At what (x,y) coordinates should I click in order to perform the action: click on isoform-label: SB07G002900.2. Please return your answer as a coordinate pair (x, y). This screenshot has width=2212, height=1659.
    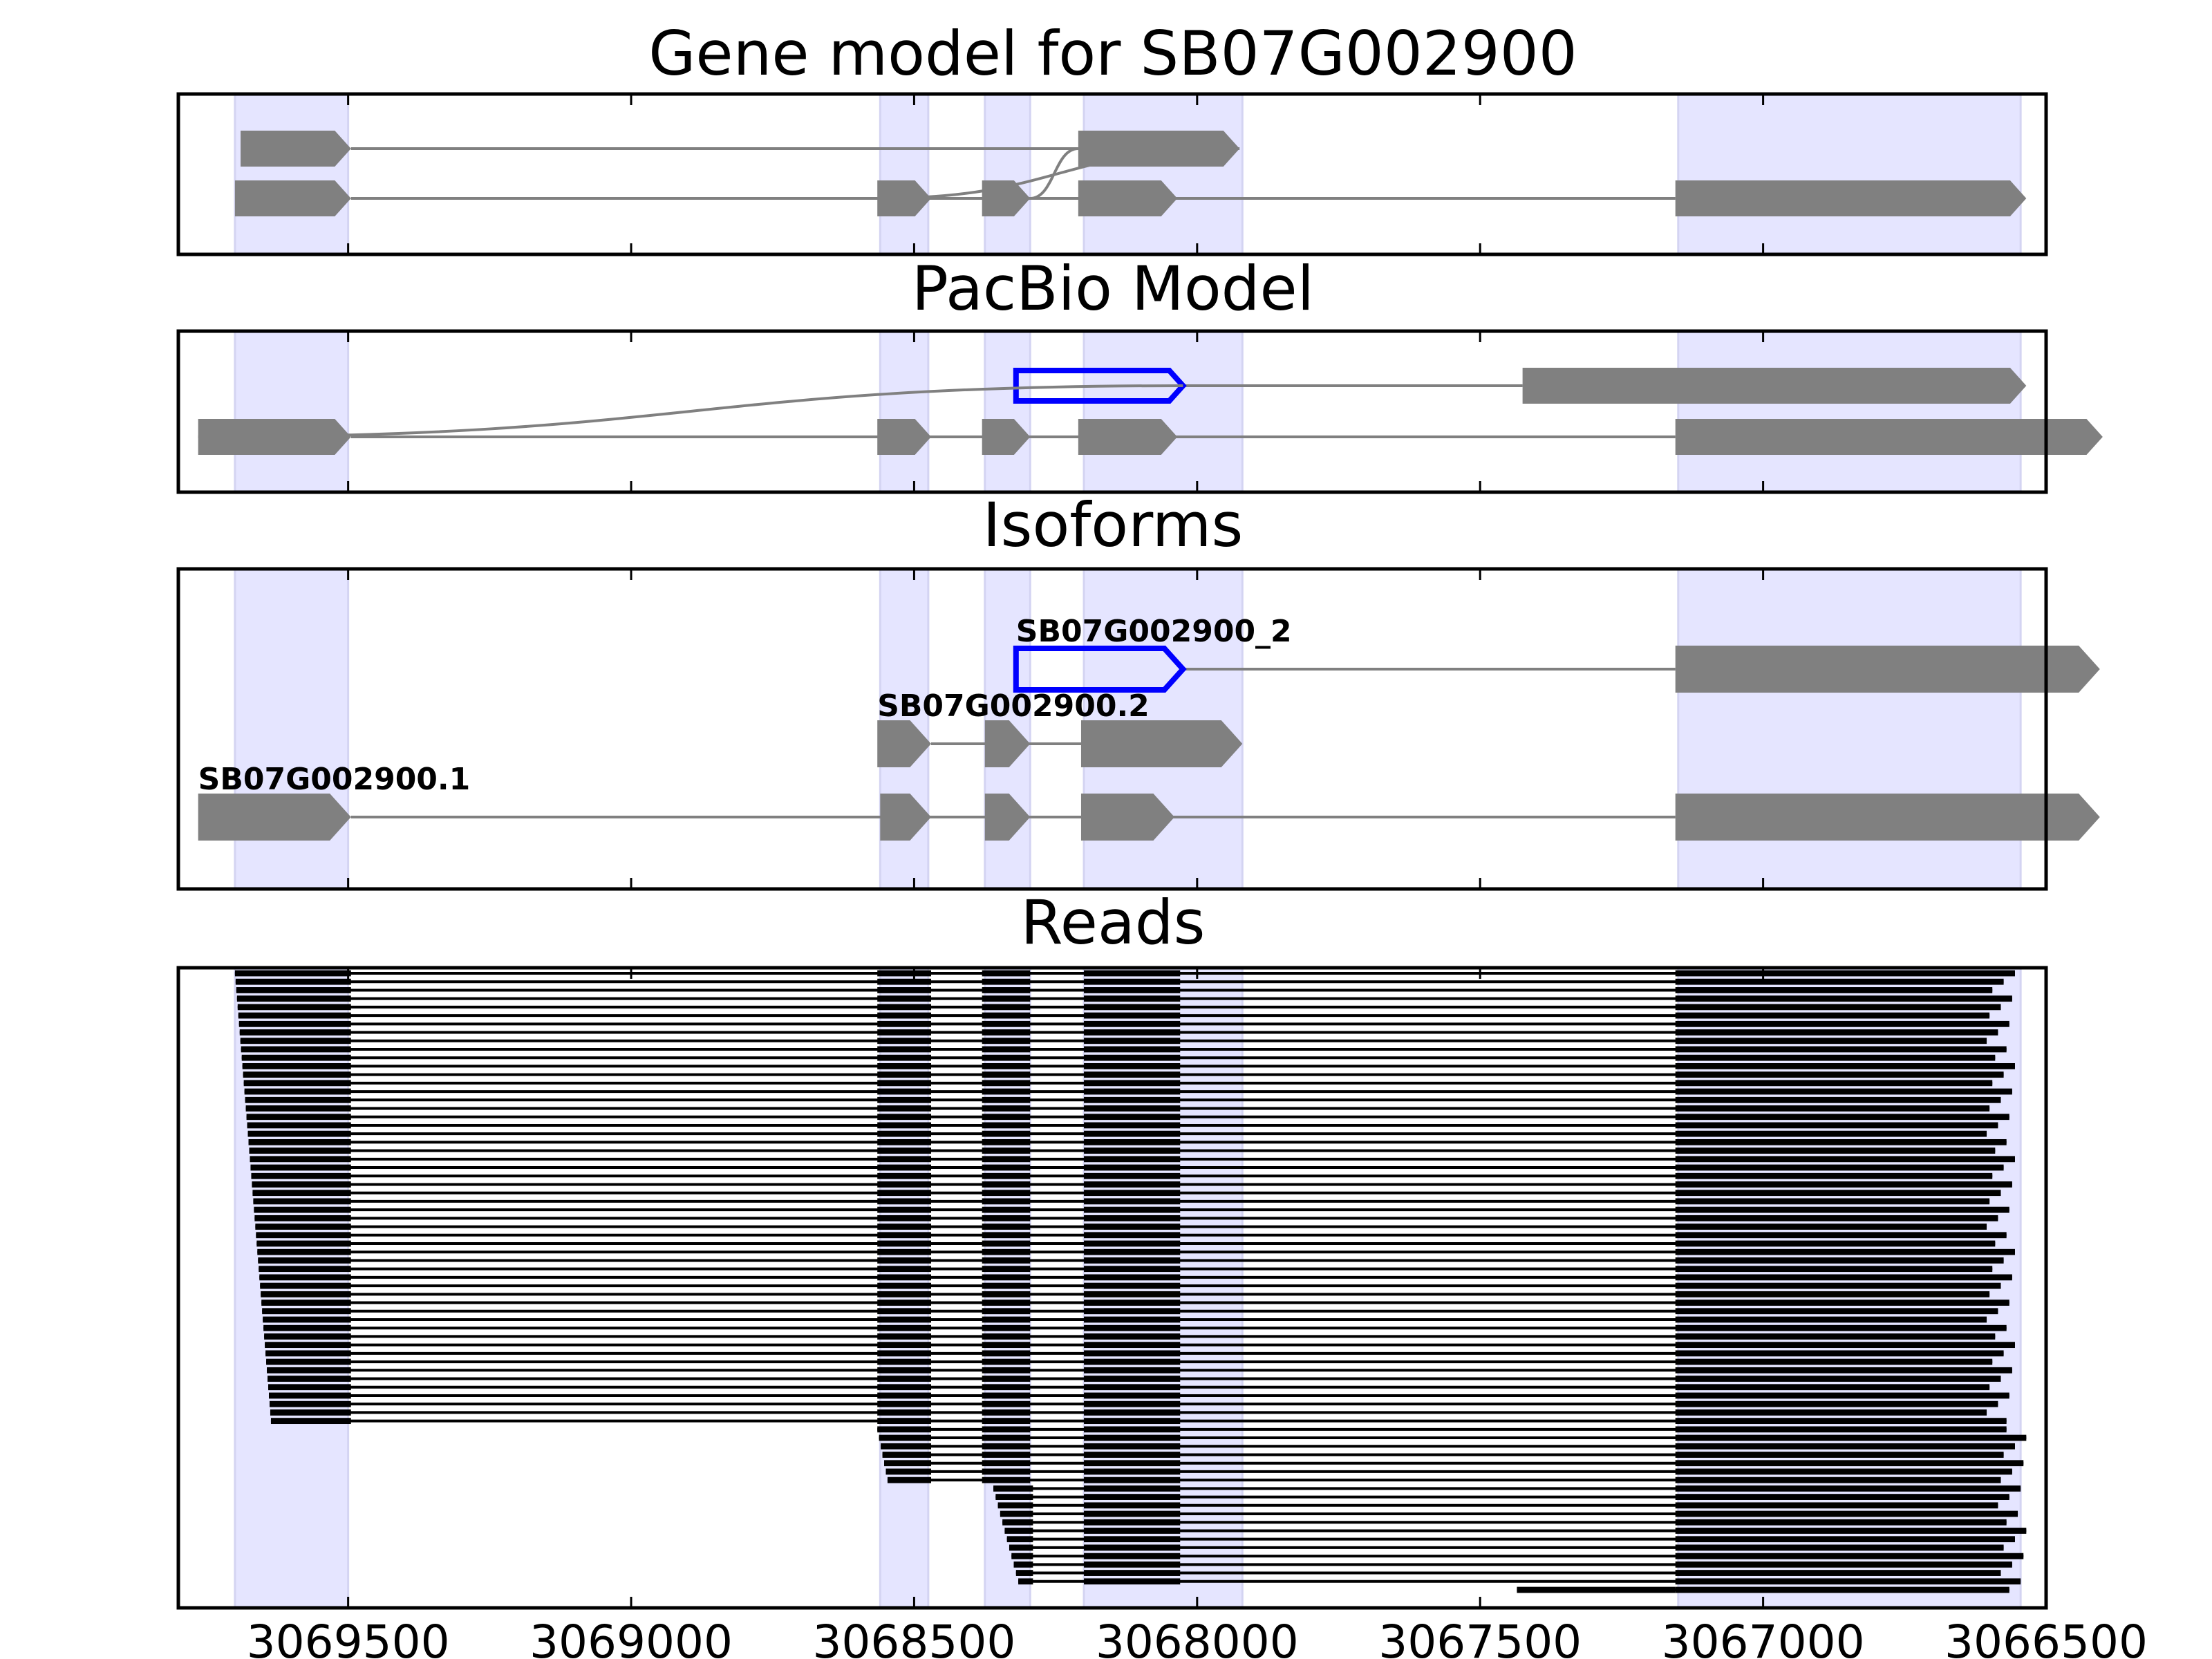
    Looking at the image, I should click on (1013, 706).